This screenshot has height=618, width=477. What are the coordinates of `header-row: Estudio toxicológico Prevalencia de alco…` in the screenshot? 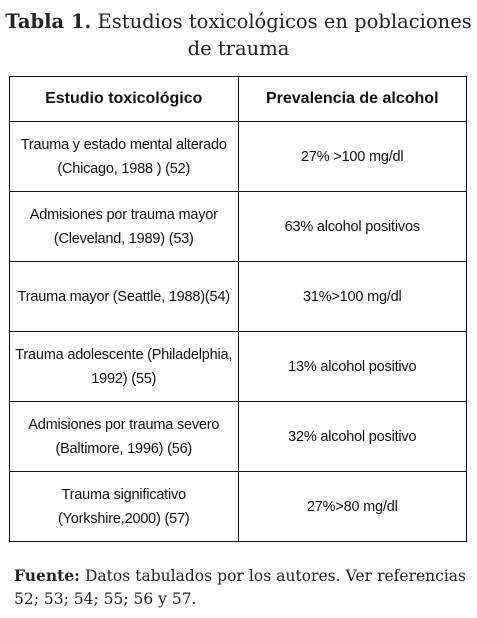 It's located at (238, 99).